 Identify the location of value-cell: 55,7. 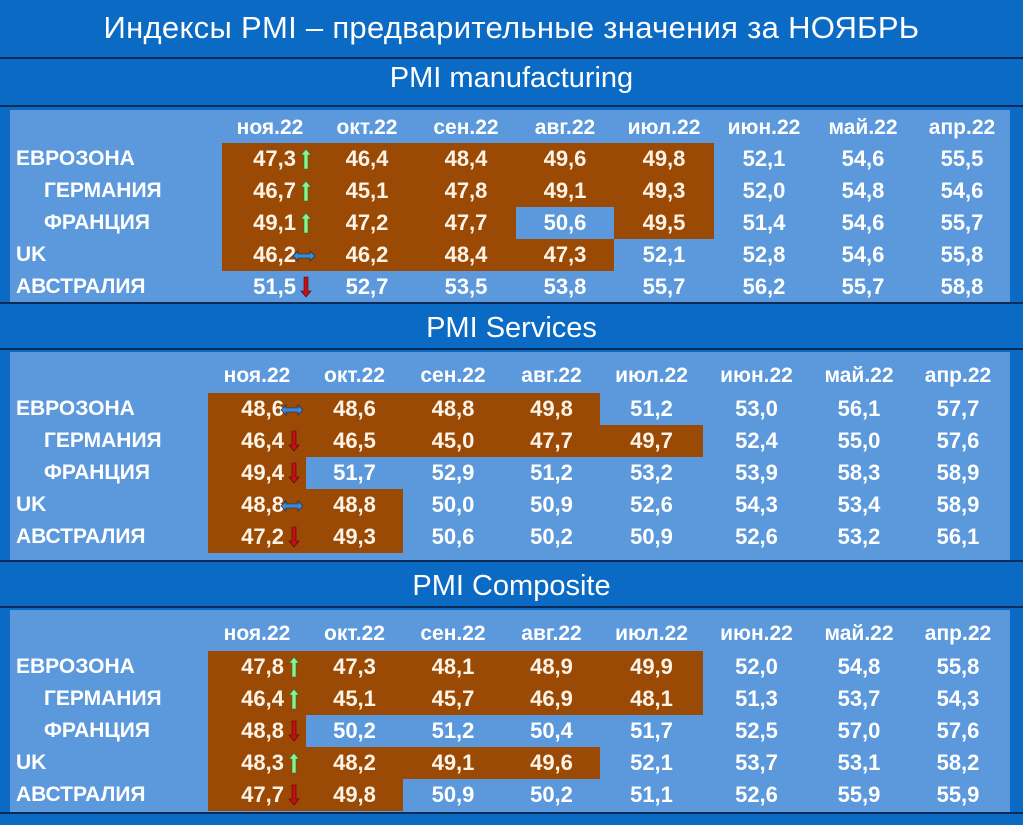
(664, 286).